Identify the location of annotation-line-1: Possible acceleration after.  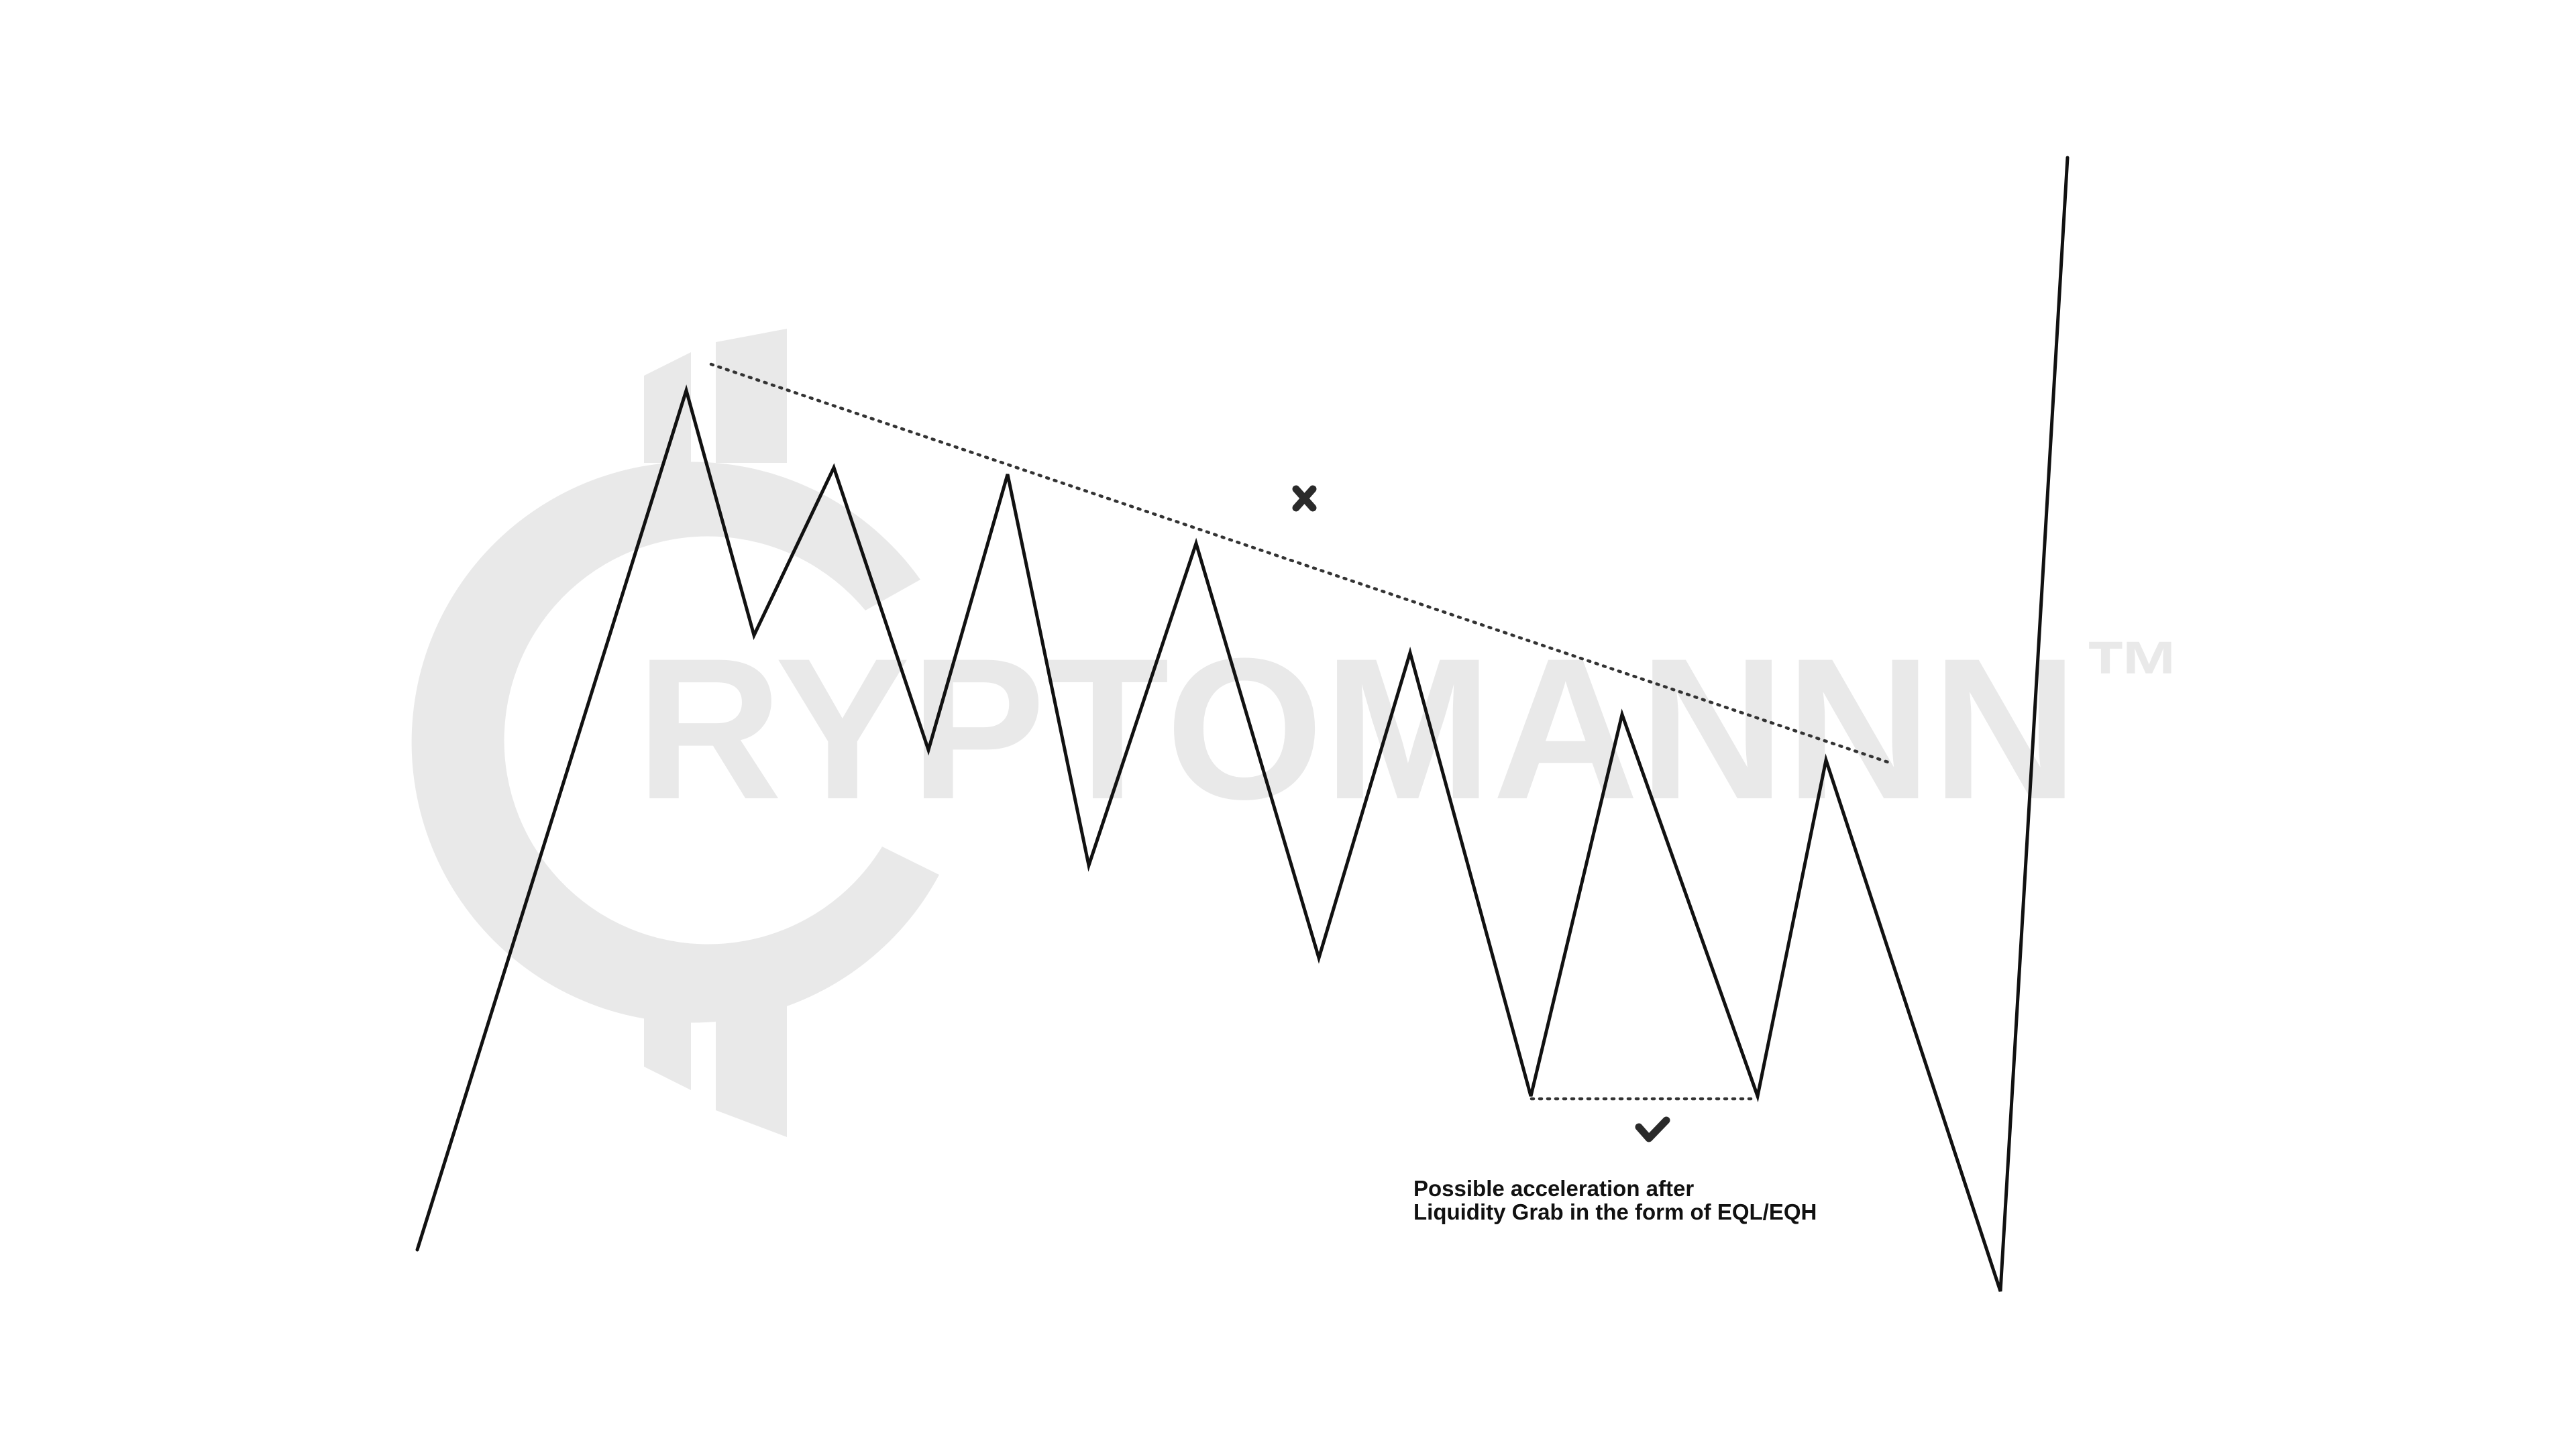
(1553, 1188).